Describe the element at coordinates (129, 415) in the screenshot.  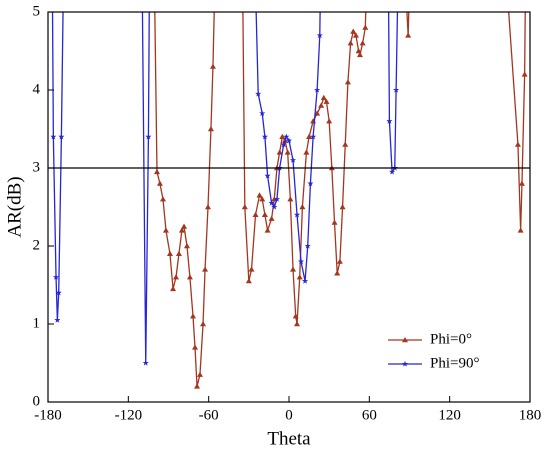
I see `x-tick-label: -120` at that location.